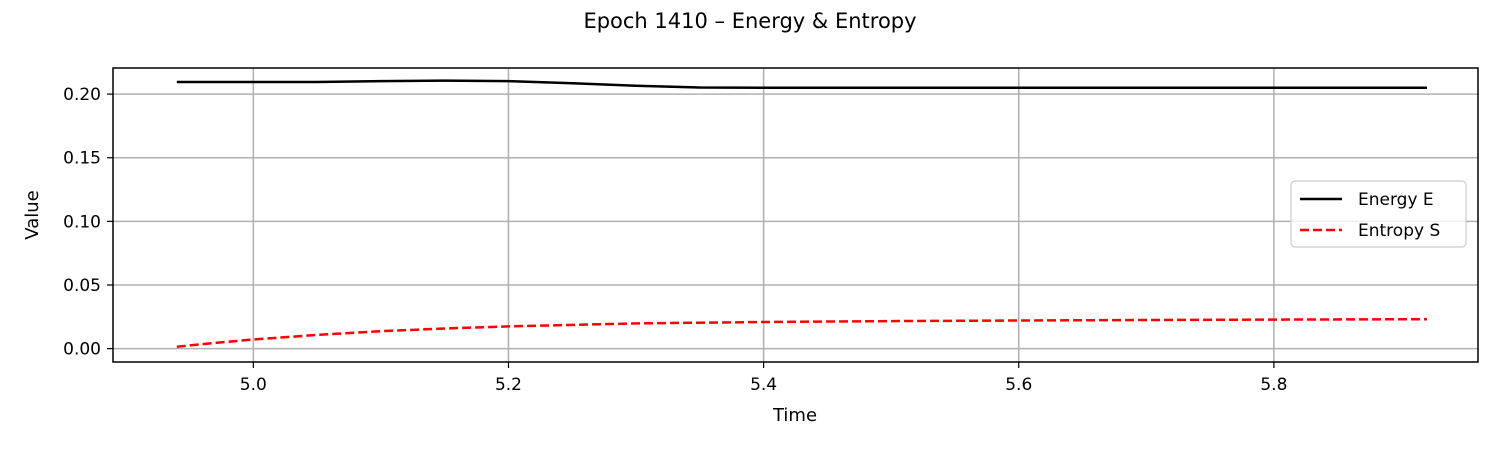  I want to click on series-line-entropy-s, so click(802, 332).